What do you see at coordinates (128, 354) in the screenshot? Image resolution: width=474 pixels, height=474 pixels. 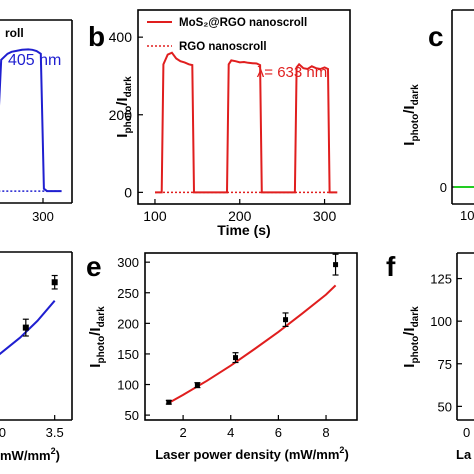 I see `panel-e-y-tick-label: 150` at bounding box center [128, 354].